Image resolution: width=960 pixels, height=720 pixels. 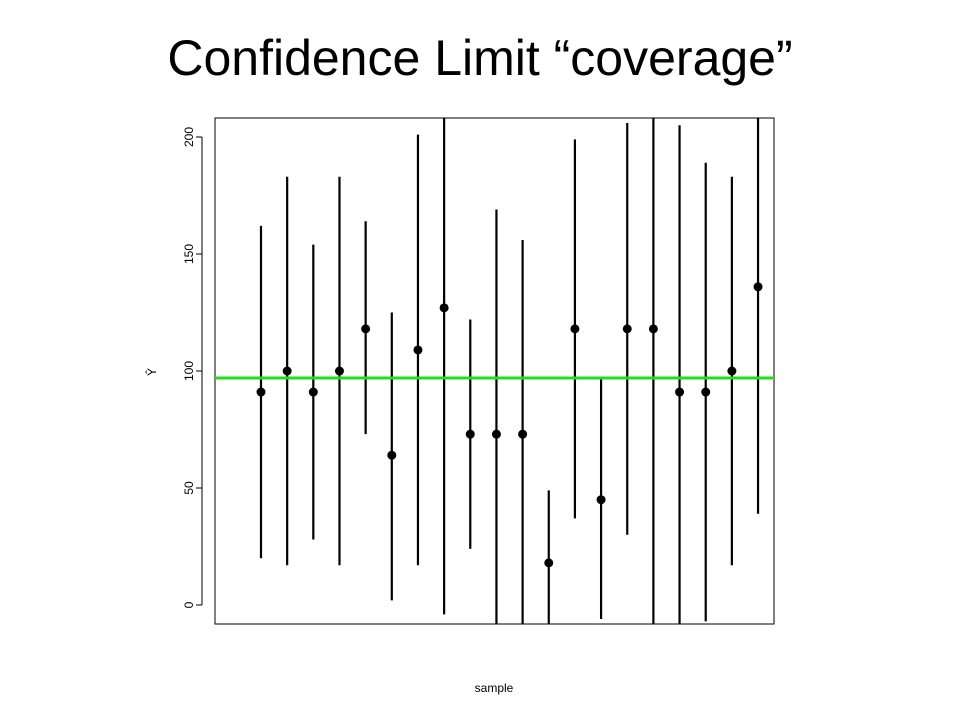 I want to click on y-axis-ticks: 0 50 100 150 200, so click(x=192, y=367).